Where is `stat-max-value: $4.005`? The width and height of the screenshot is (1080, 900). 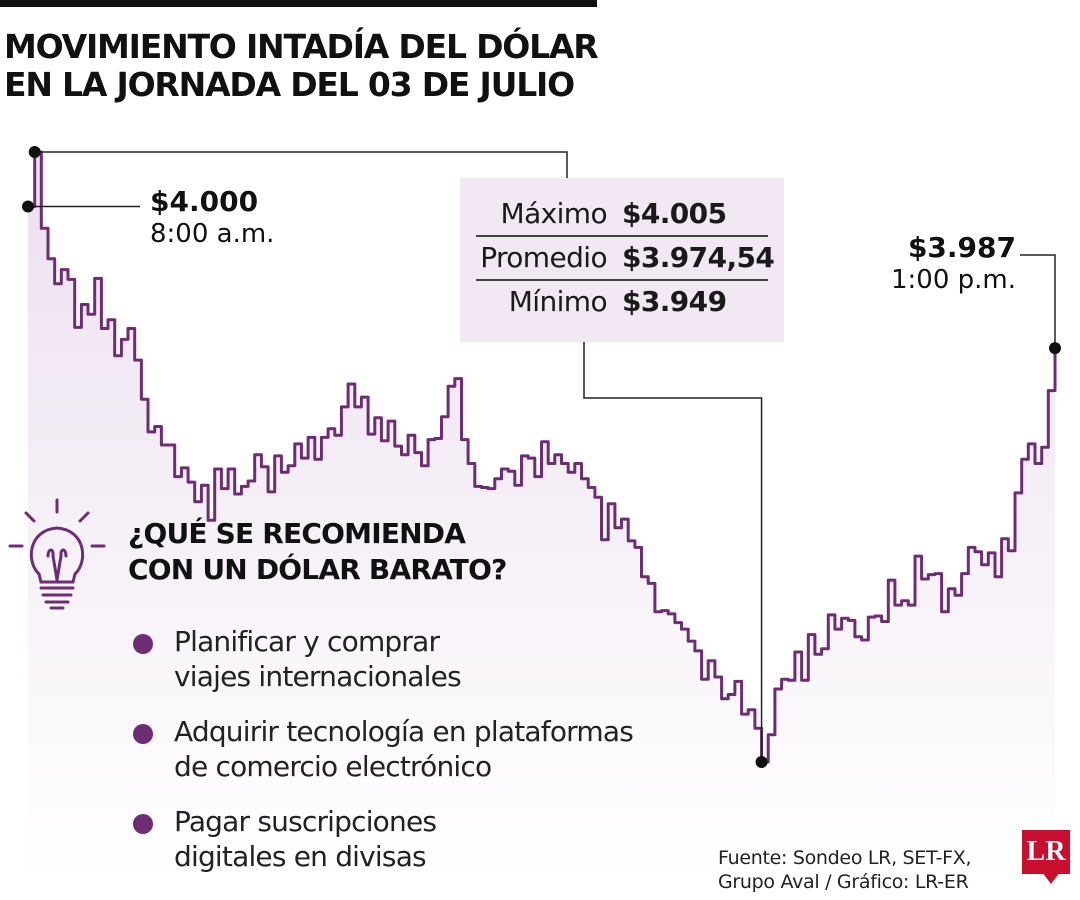
stat-max-value: $4.005 is located at coordinates (674, 213).